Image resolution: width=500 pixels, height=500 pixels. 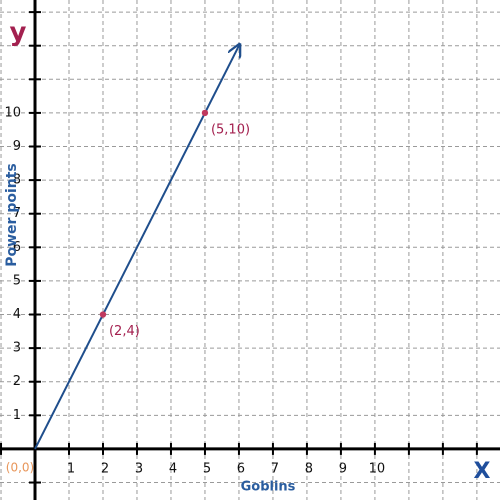 I want to click on y-tick-label: 4, so click(x=17, y=314).